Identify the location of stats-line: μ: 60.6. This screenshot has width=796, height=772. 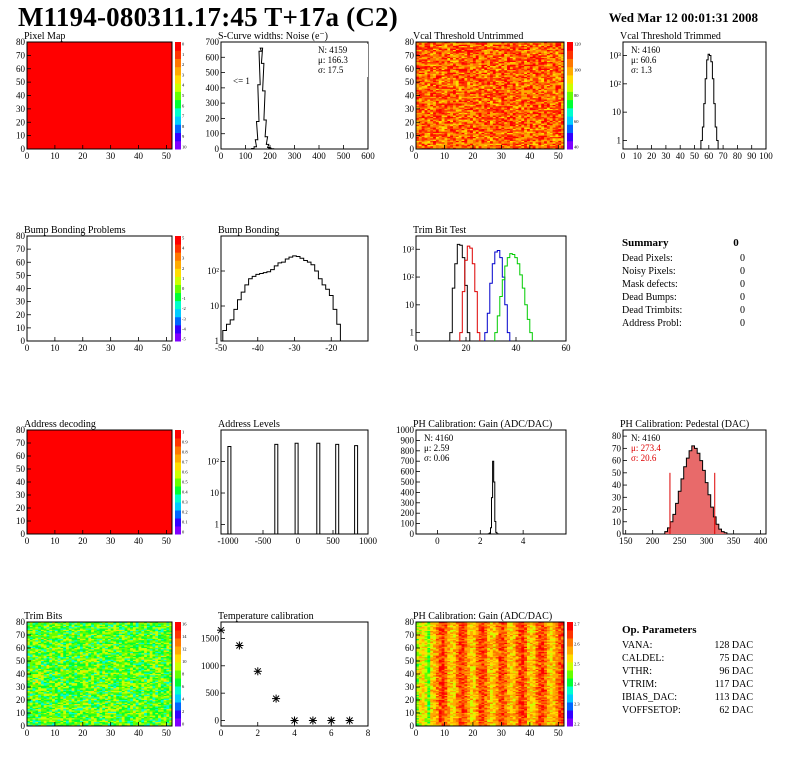
(644, 60).